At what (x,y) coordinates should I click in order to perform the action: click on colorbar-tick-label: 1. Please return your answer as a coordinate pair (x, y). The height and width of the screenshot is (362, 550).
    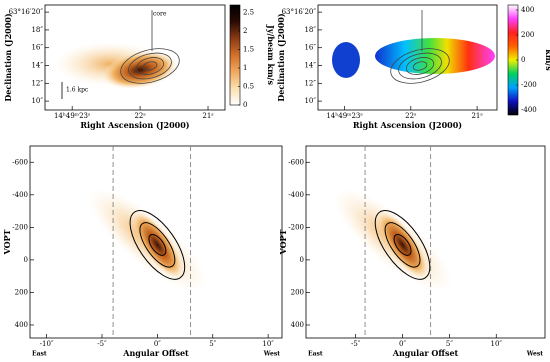
    Looking at the image, I should click on (245, 68).